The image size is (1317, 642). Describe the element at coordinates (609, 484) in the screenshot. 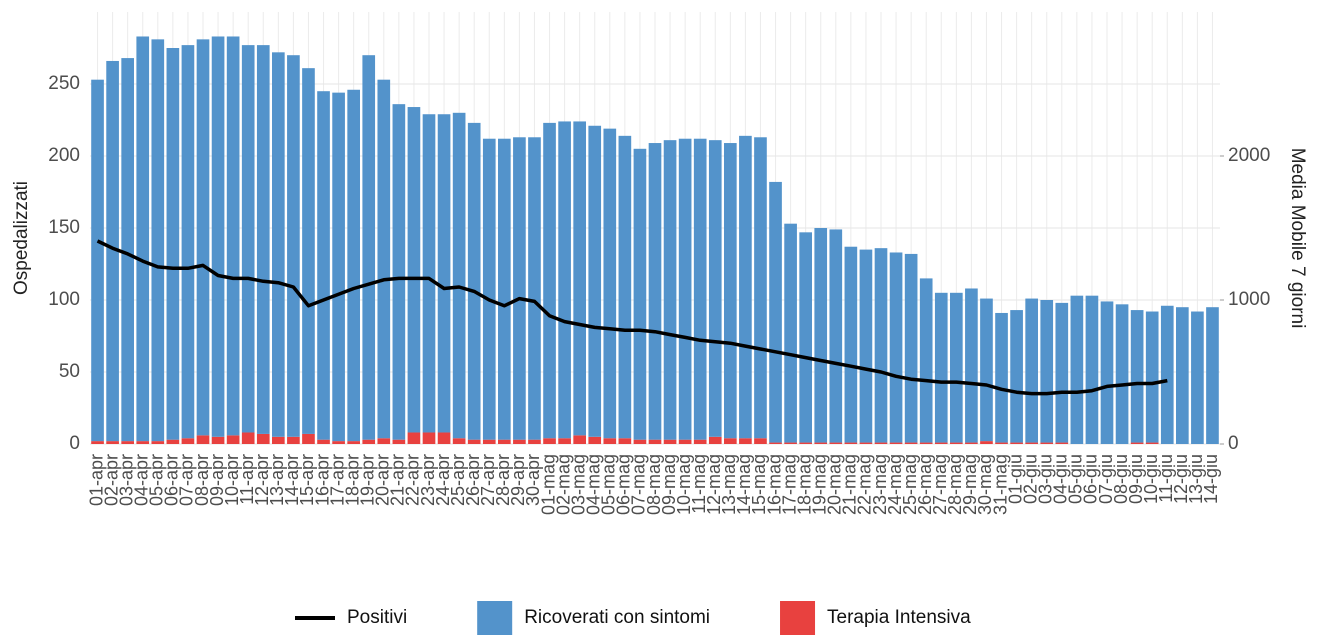

I see `x-tick-label: 05-mag` at that location.